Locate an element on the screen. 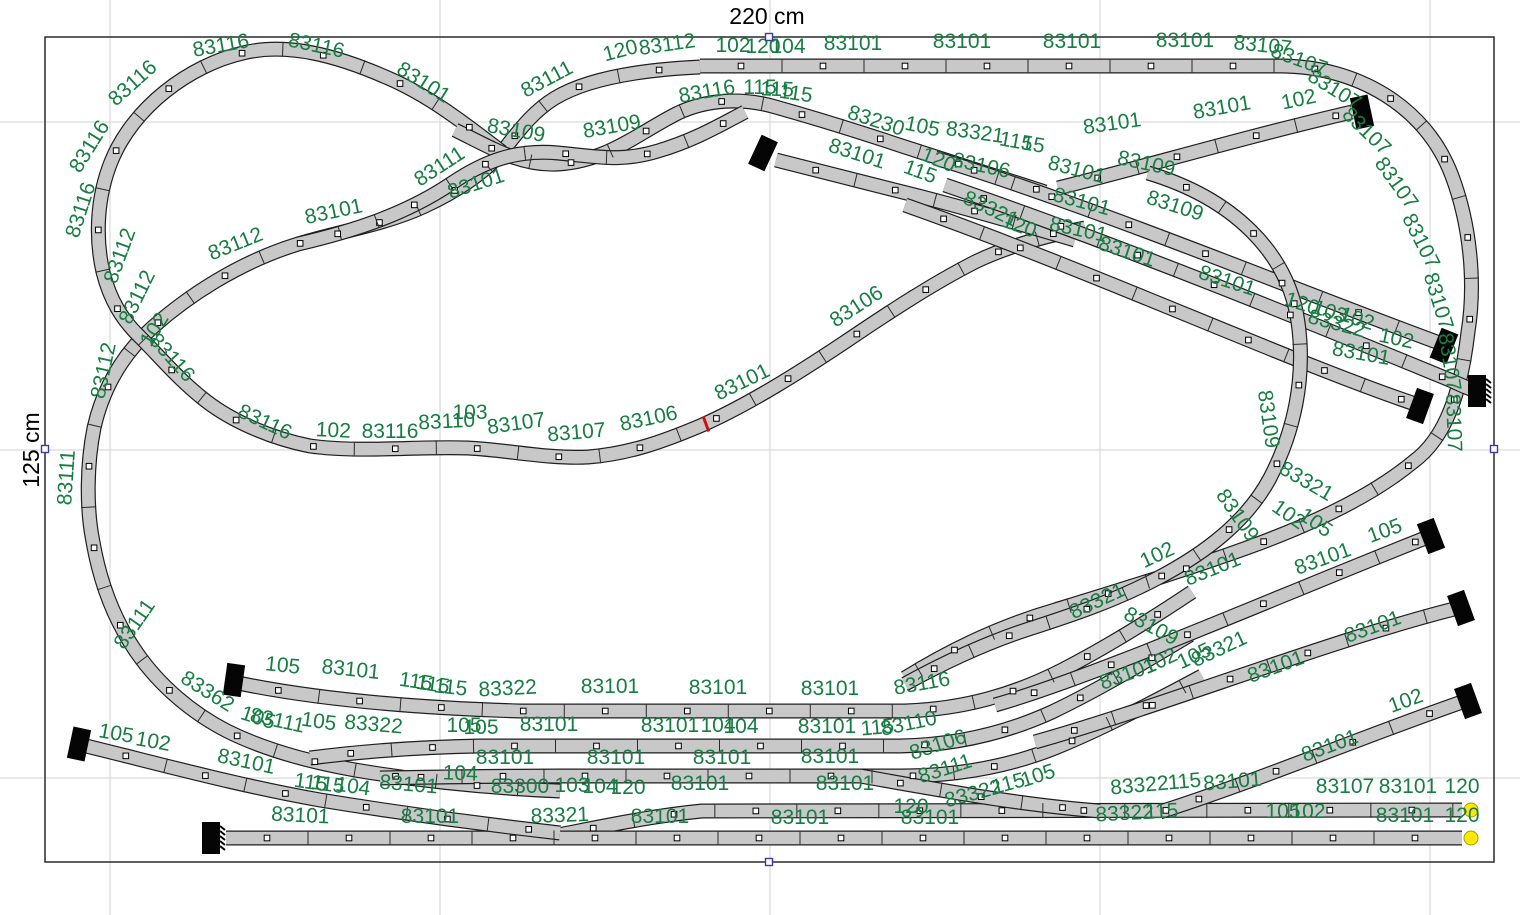  part-number-label: 83321 is located at coordinates (559, 815).